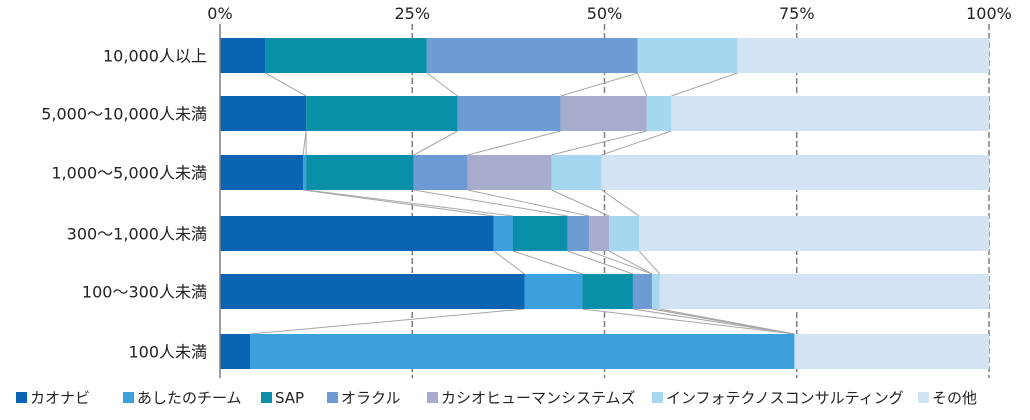  Describe the element at coordinates (412, 13) in the screenshot. I see `x-tick-label: 25%` at that location.